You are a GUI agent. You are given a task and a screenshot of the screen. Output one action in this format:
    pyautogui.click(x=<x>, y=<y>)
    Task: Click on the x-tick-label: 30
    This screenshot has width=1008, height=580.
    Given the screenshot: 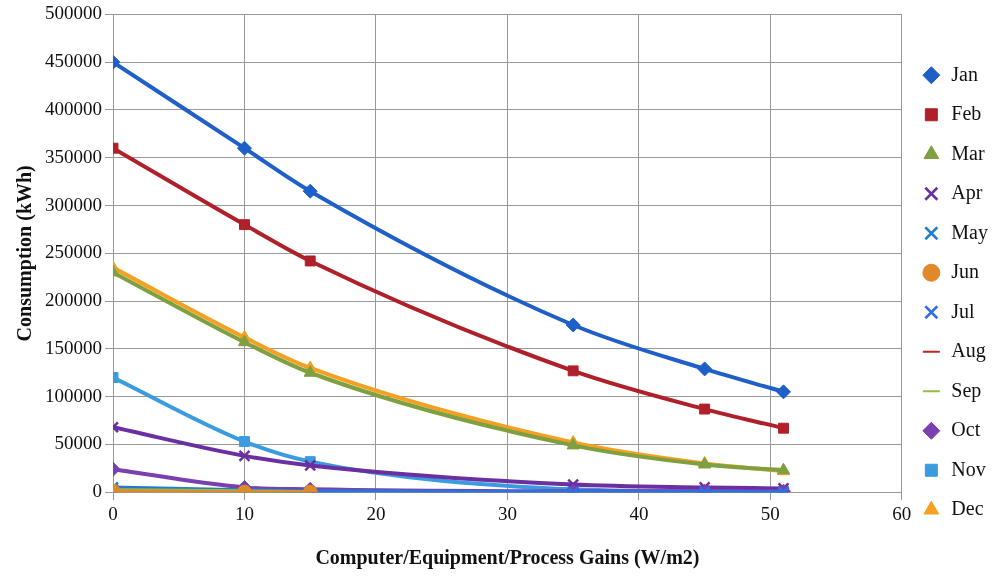 What is the action you would take?
    pyautogui.click(x=507, y=513)
    